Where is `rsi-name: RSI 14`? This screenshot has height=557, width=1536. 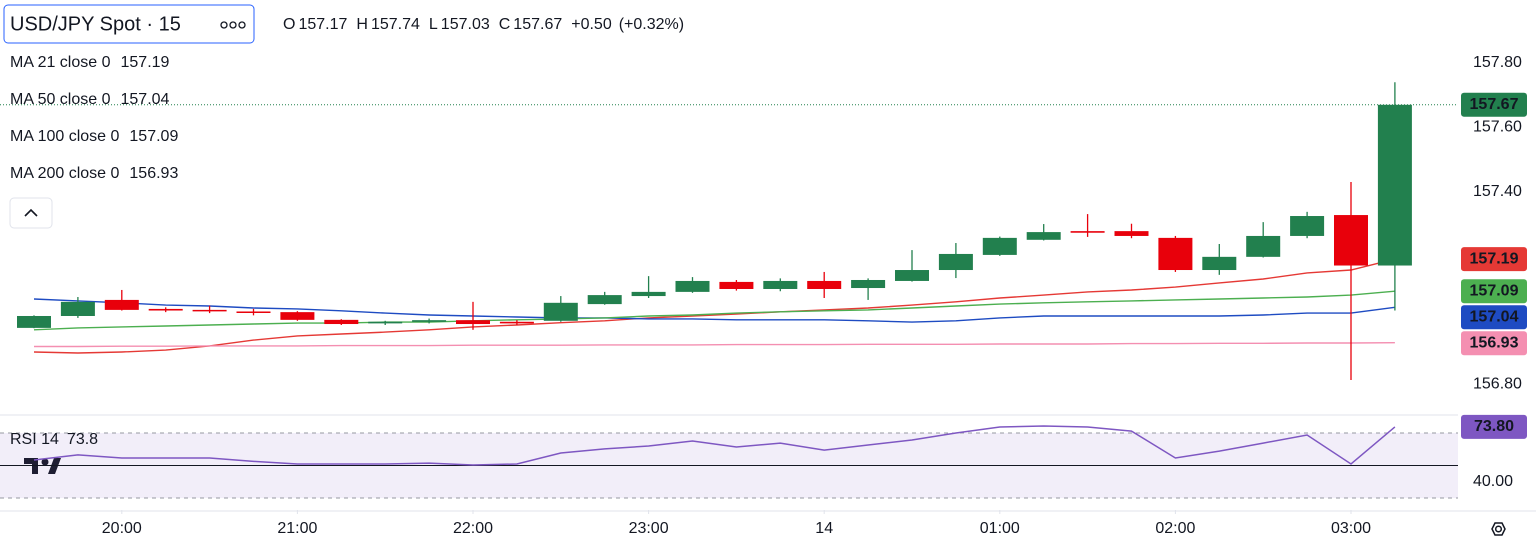 rsi-name: RSI 14 is located at coordinates (34, 439).